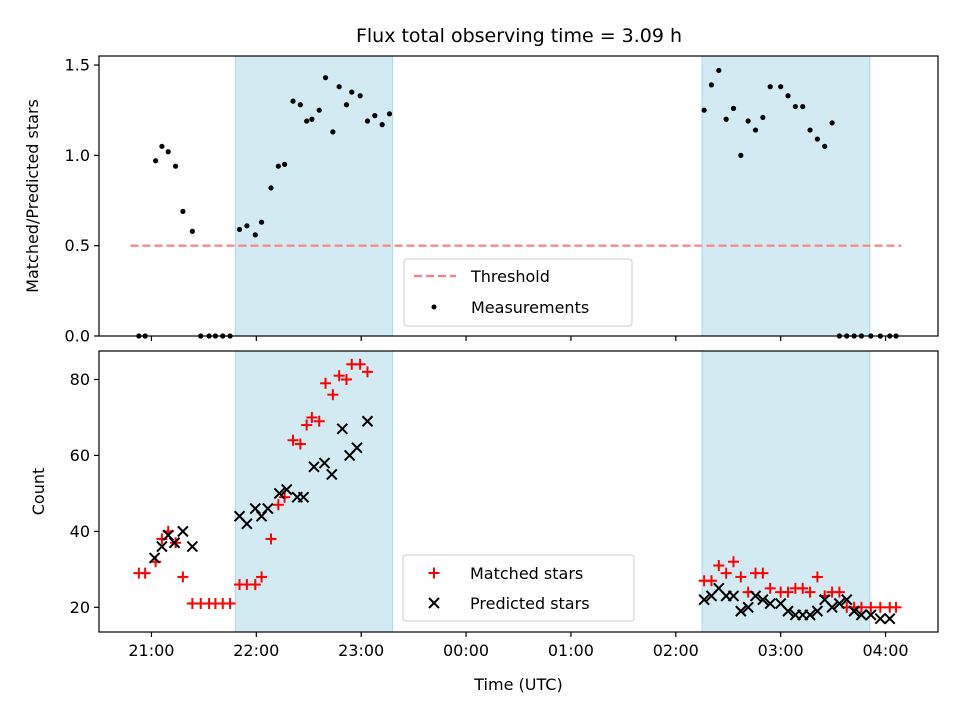 This screenshot has width=960, height=720. I want to click on legend-plus-marker, so click(434, 573).